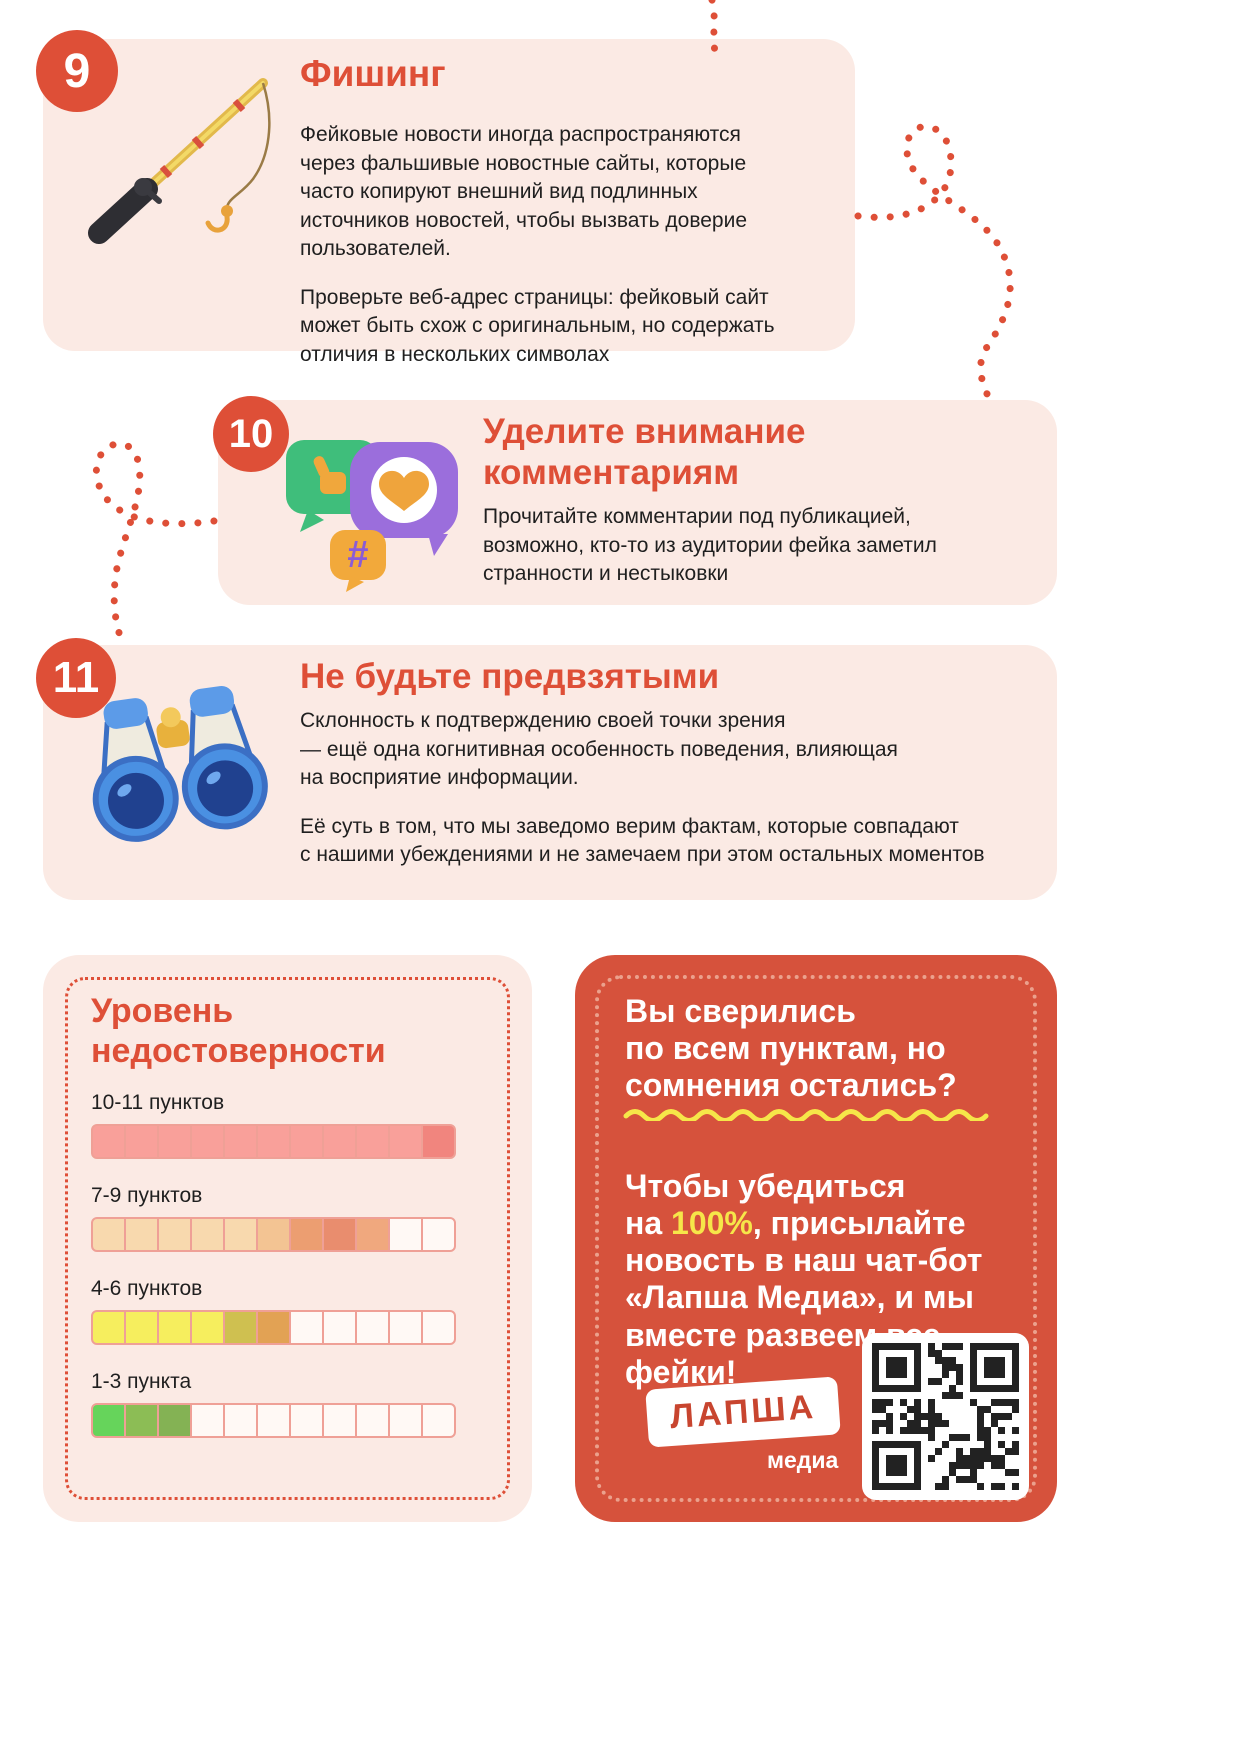 This screenshot has width=1241, height=1754. What do you see at coordinates (238, 1031) in the screenshot?
I see `scale-title: Уровень недостоверности` at bounding box center [238, 1031].